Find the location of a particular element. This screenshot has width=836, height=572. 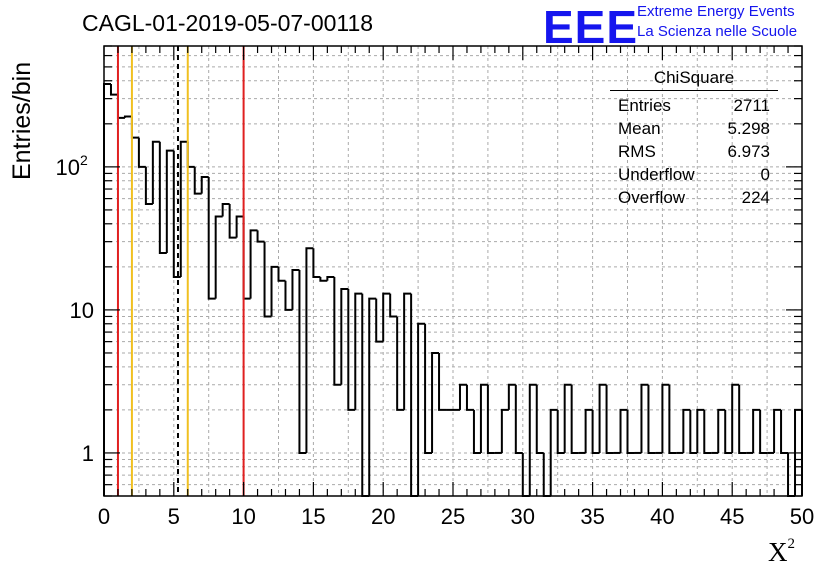

x-axis-label: X2 is located at coordinates (781, 552).